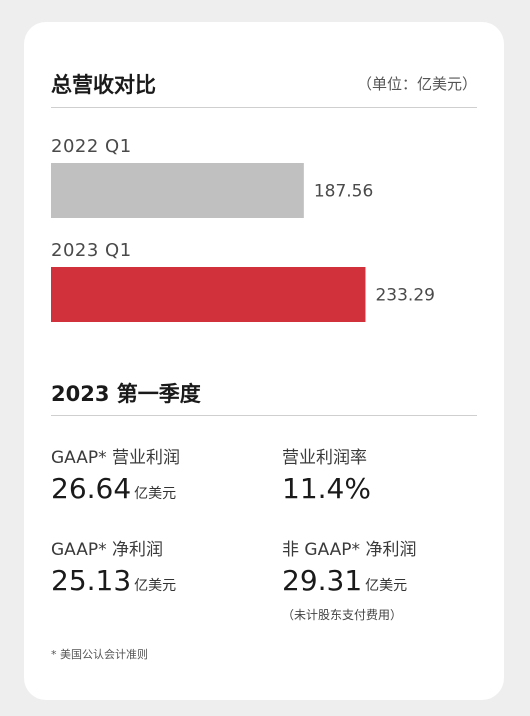  Describe the element at coordinates (107, 550) in the screenshot. I see `metric-label-net-income: GAAP* 净利润` at that location.